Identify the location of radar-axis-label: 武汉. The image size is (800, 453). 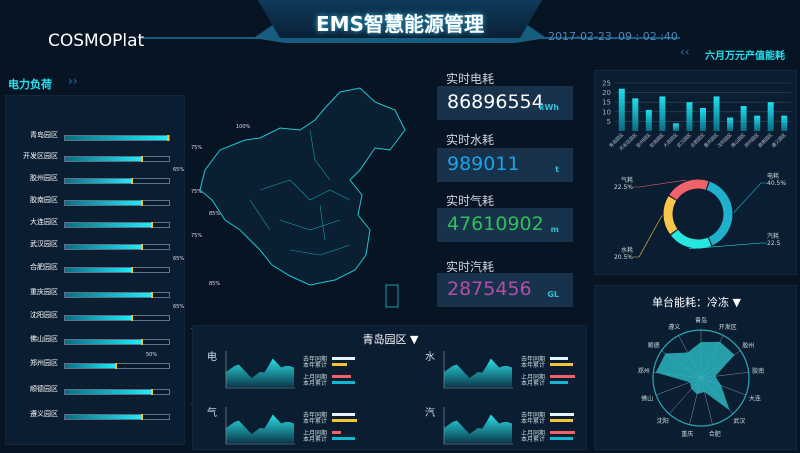
(739, 421).